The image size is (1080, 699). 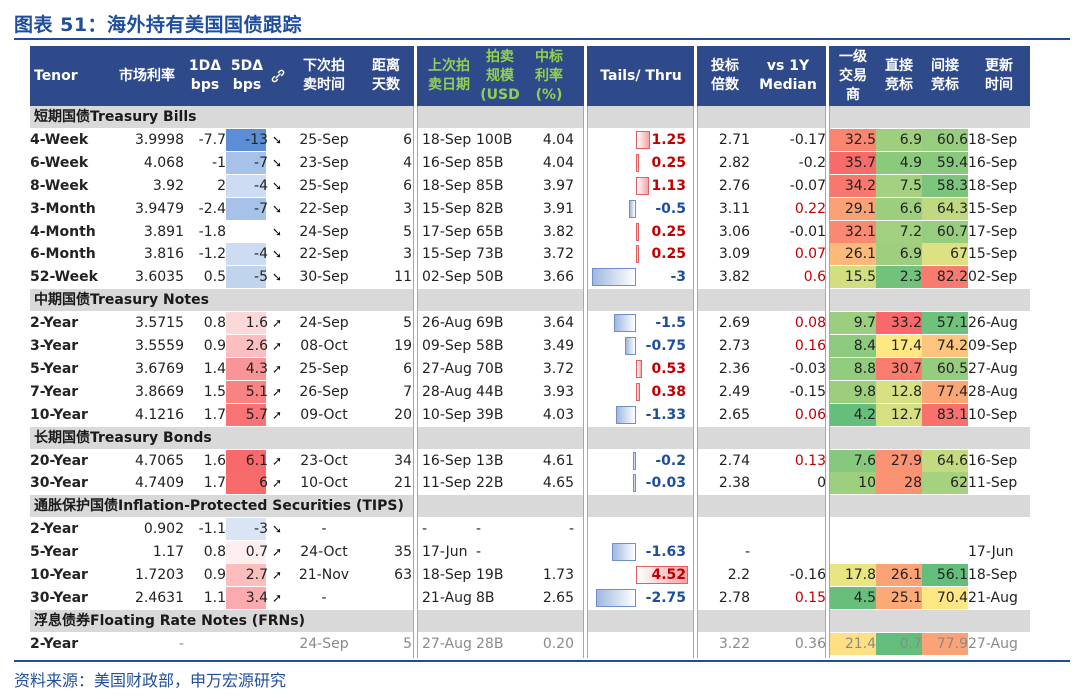 What do you see at coordinates (159, 346) in the screenshot?
I see `cell-rate: 3.5559` at bounding box center [159, 346].